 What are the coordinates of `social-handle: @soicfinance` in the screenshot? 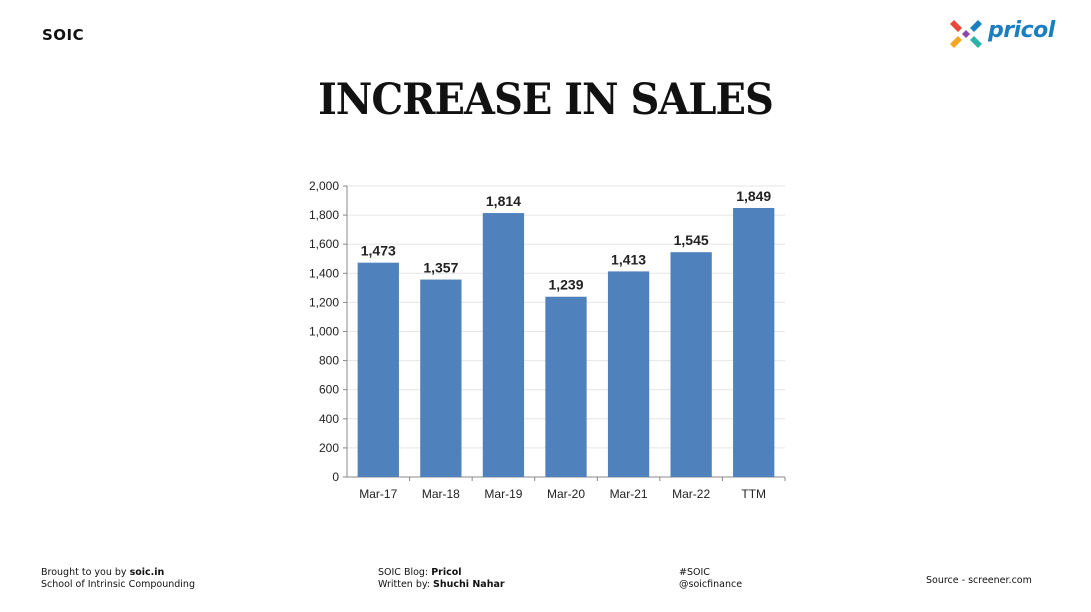 It's located at (711, 584).